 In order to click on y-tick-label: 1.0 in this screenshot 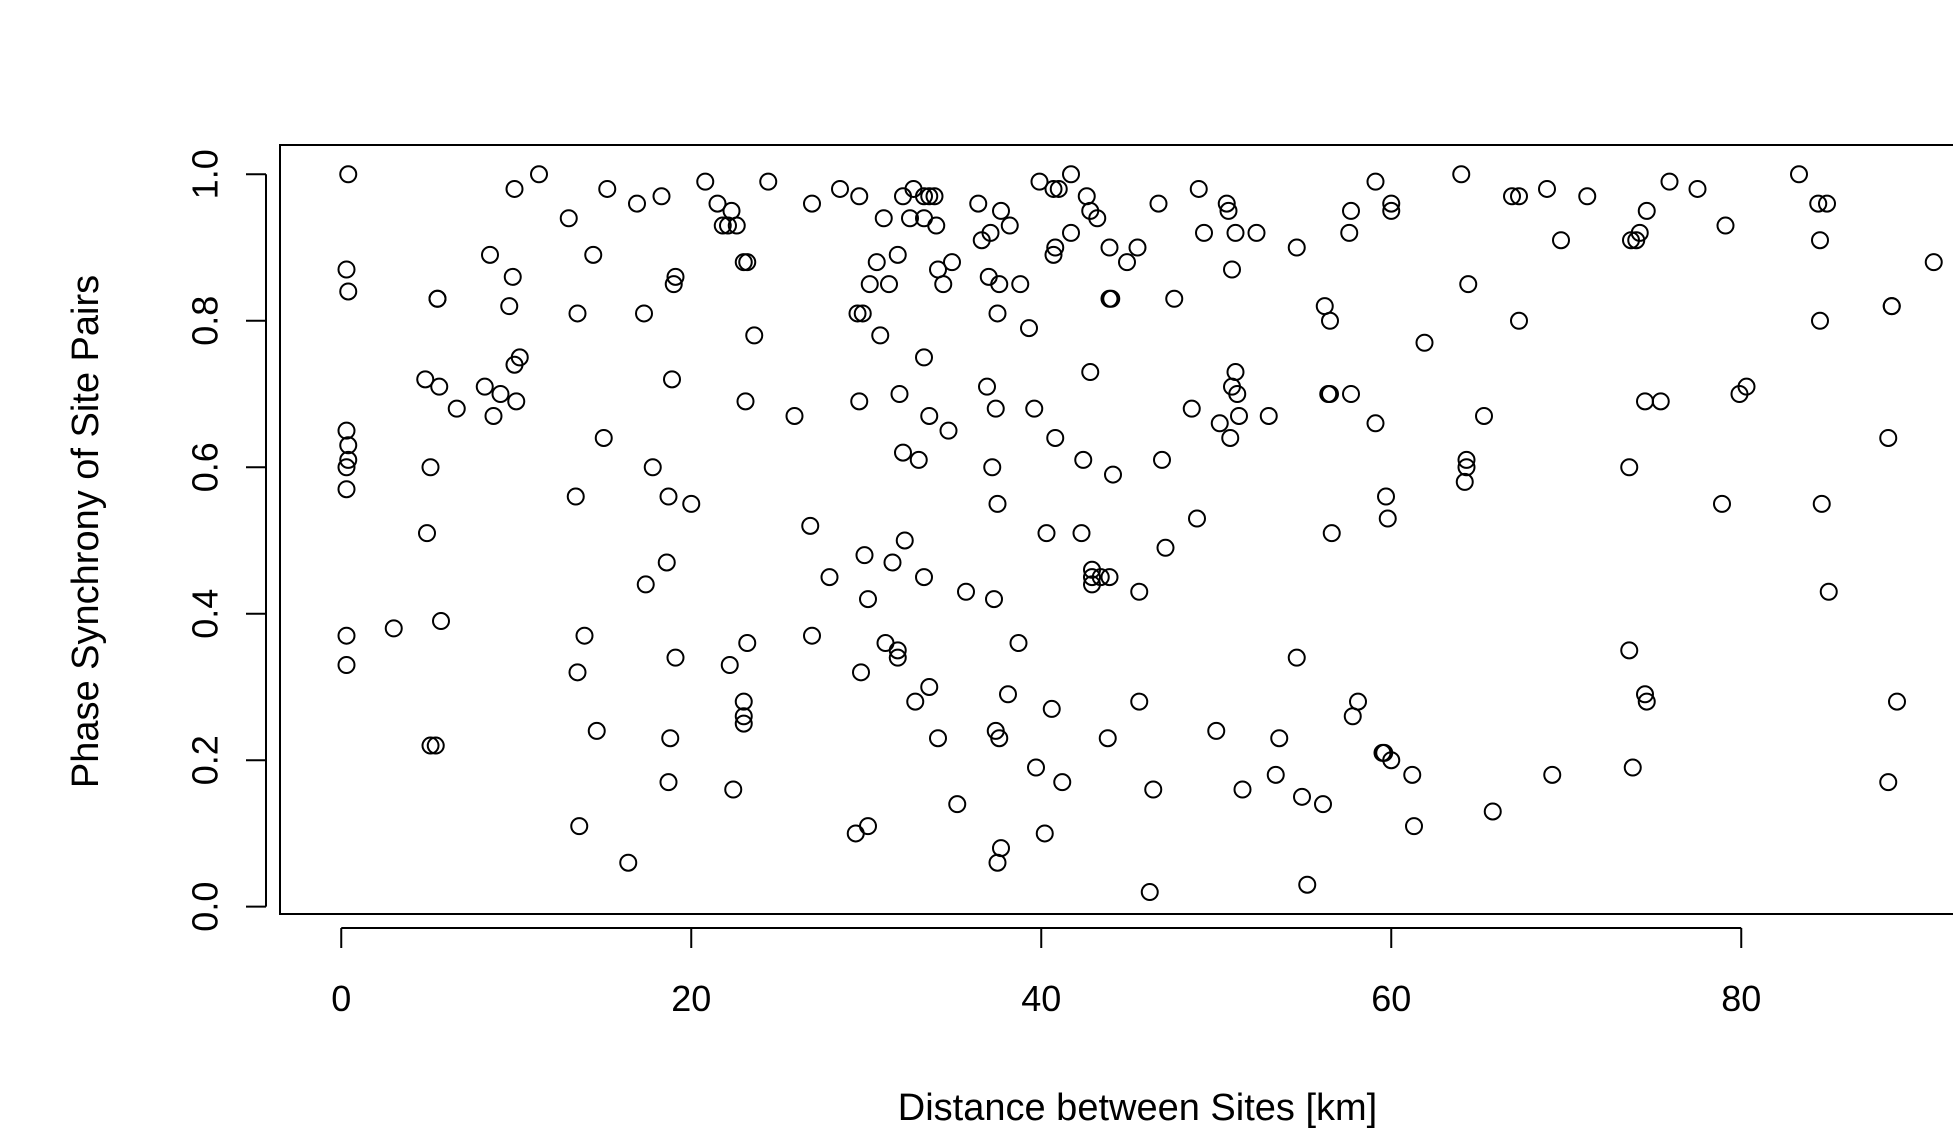, I will do `click(205, 174)`.